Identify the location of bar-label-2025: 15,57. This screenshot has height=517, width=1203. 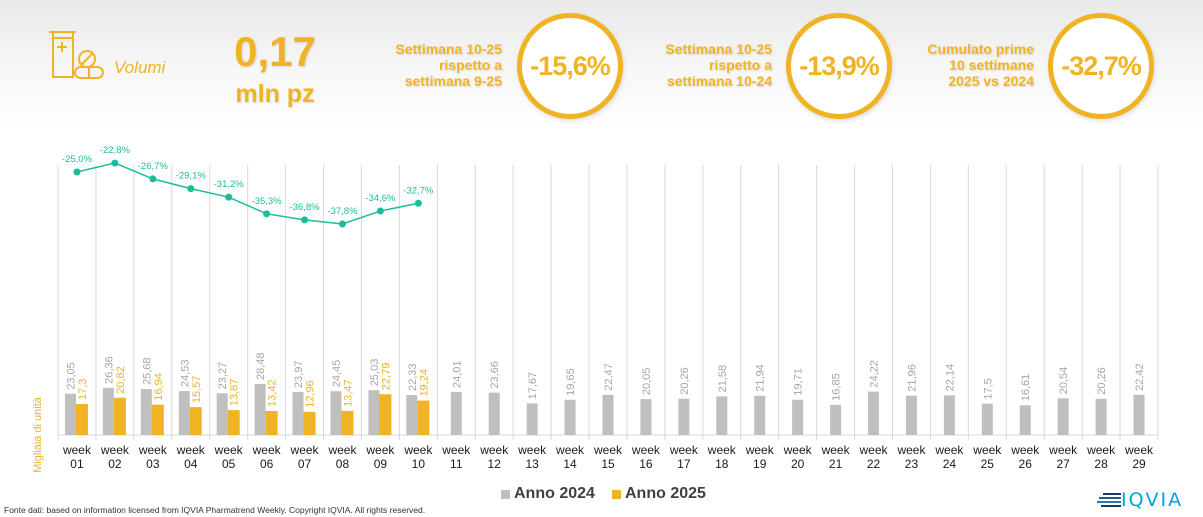
(197, 390).